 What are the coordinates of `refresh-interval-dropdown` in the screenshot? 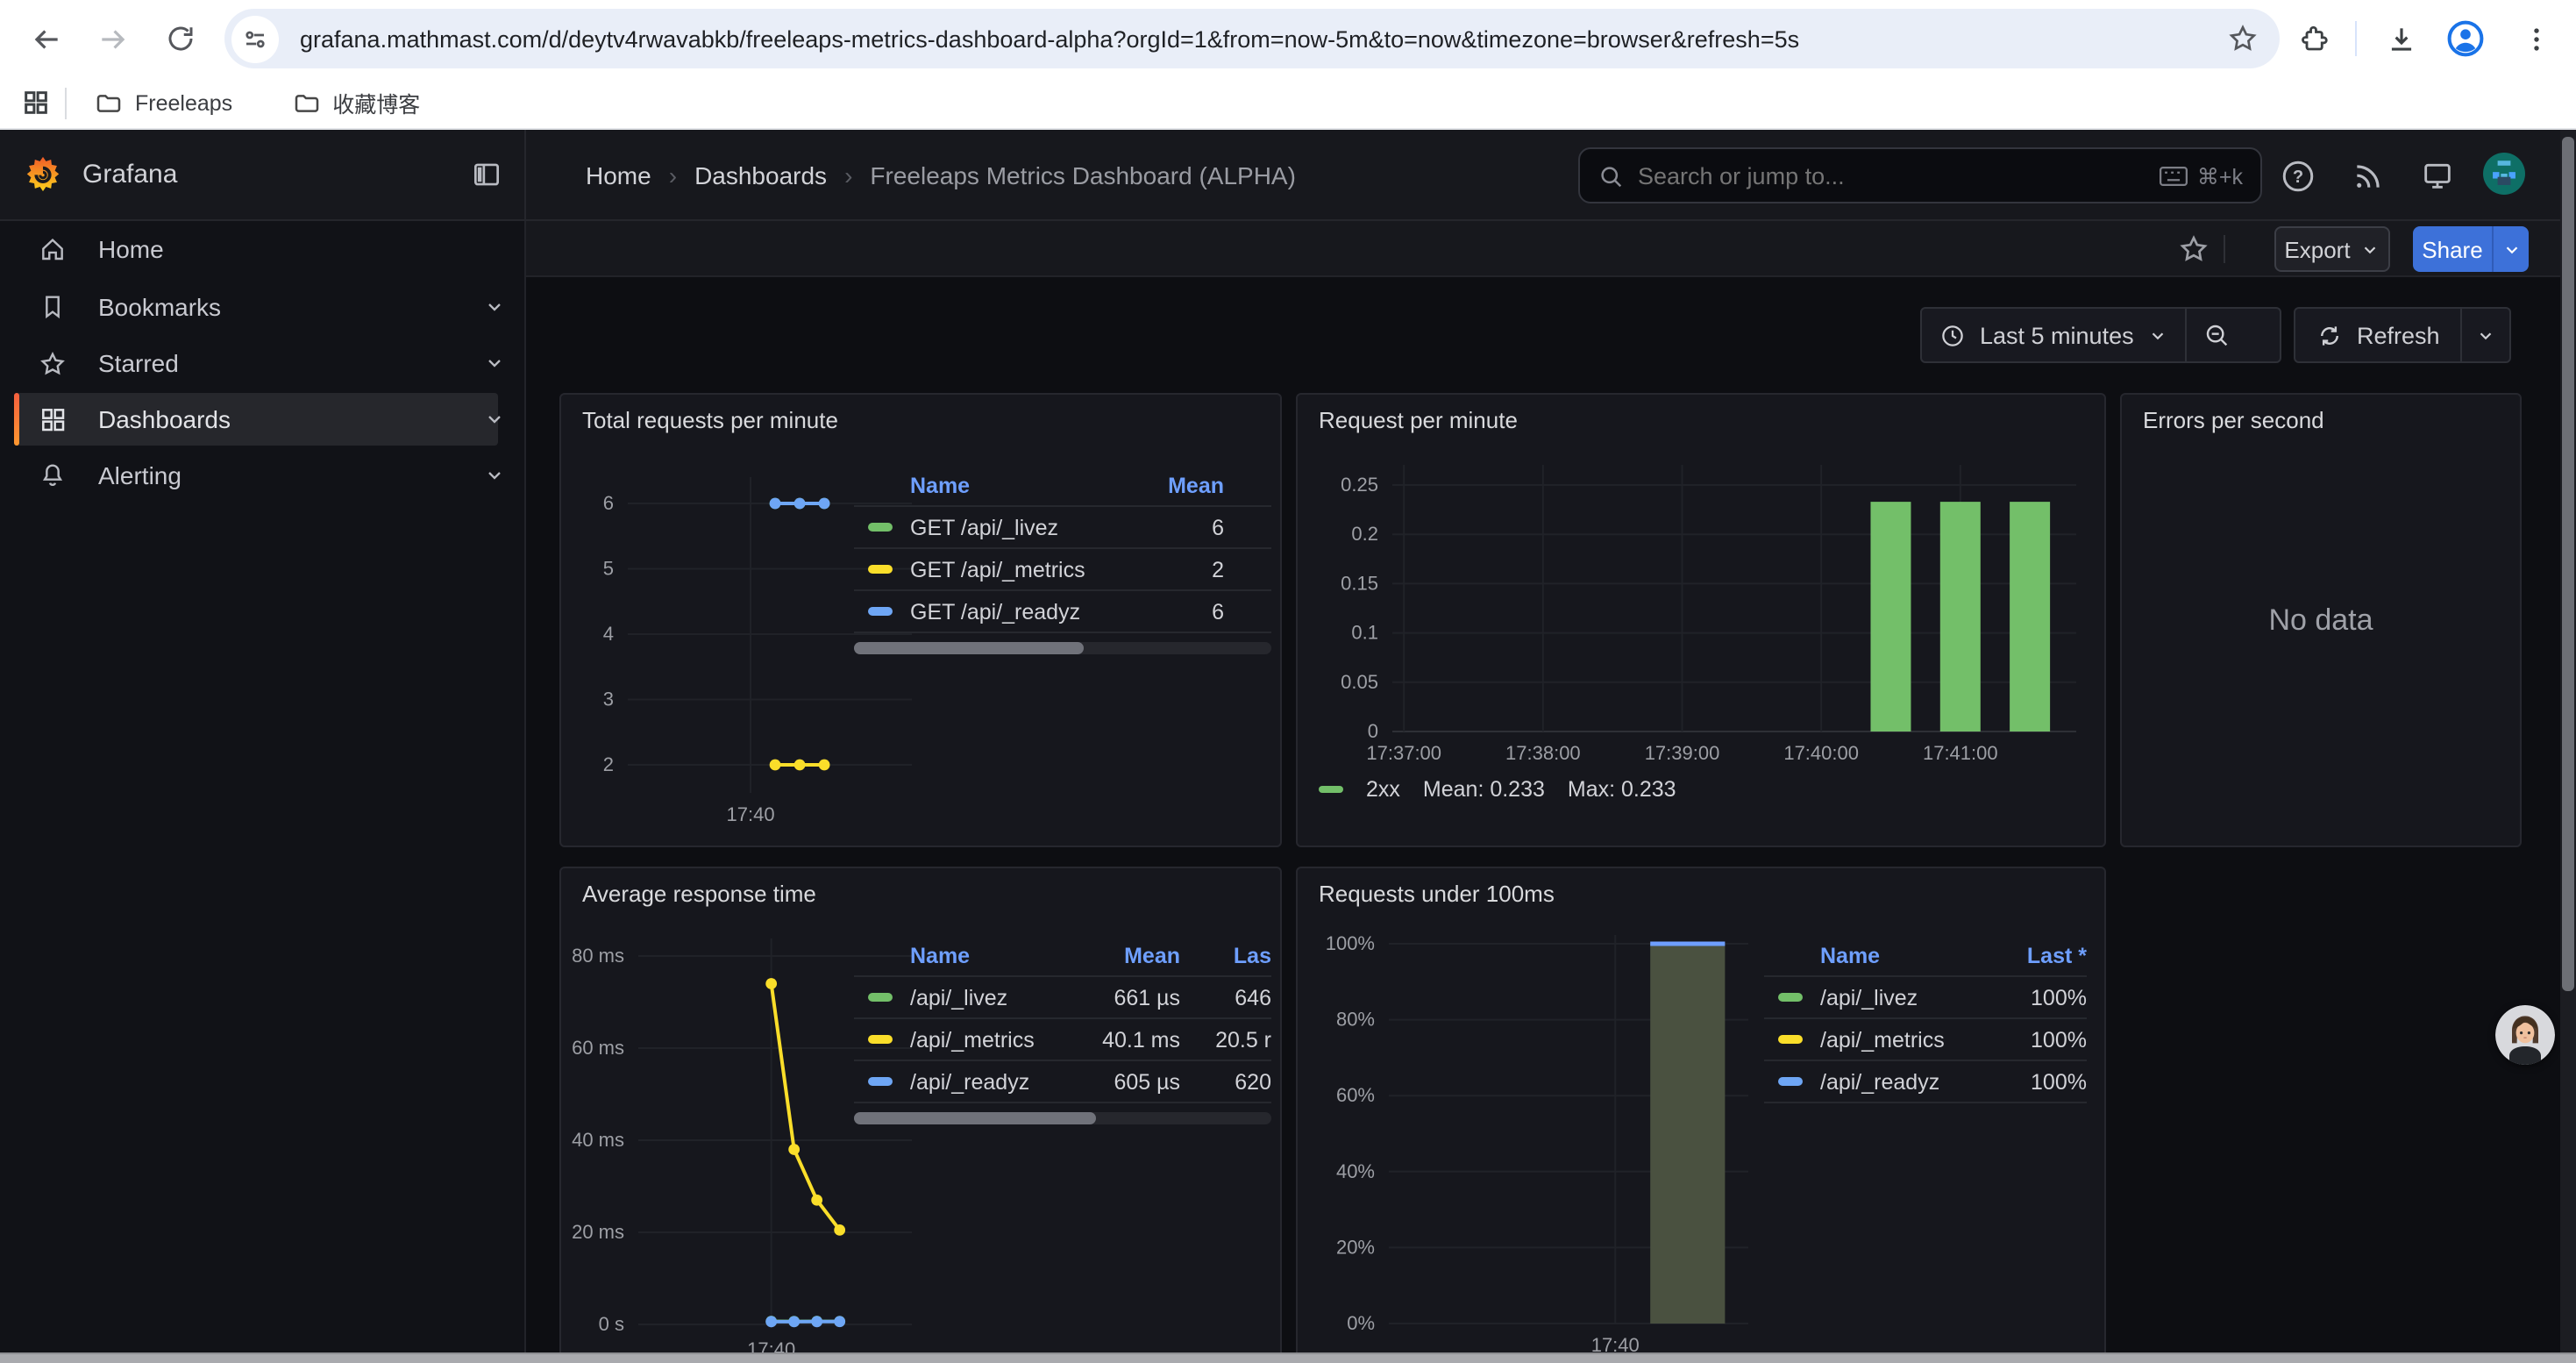 It's located at (2485, 335).